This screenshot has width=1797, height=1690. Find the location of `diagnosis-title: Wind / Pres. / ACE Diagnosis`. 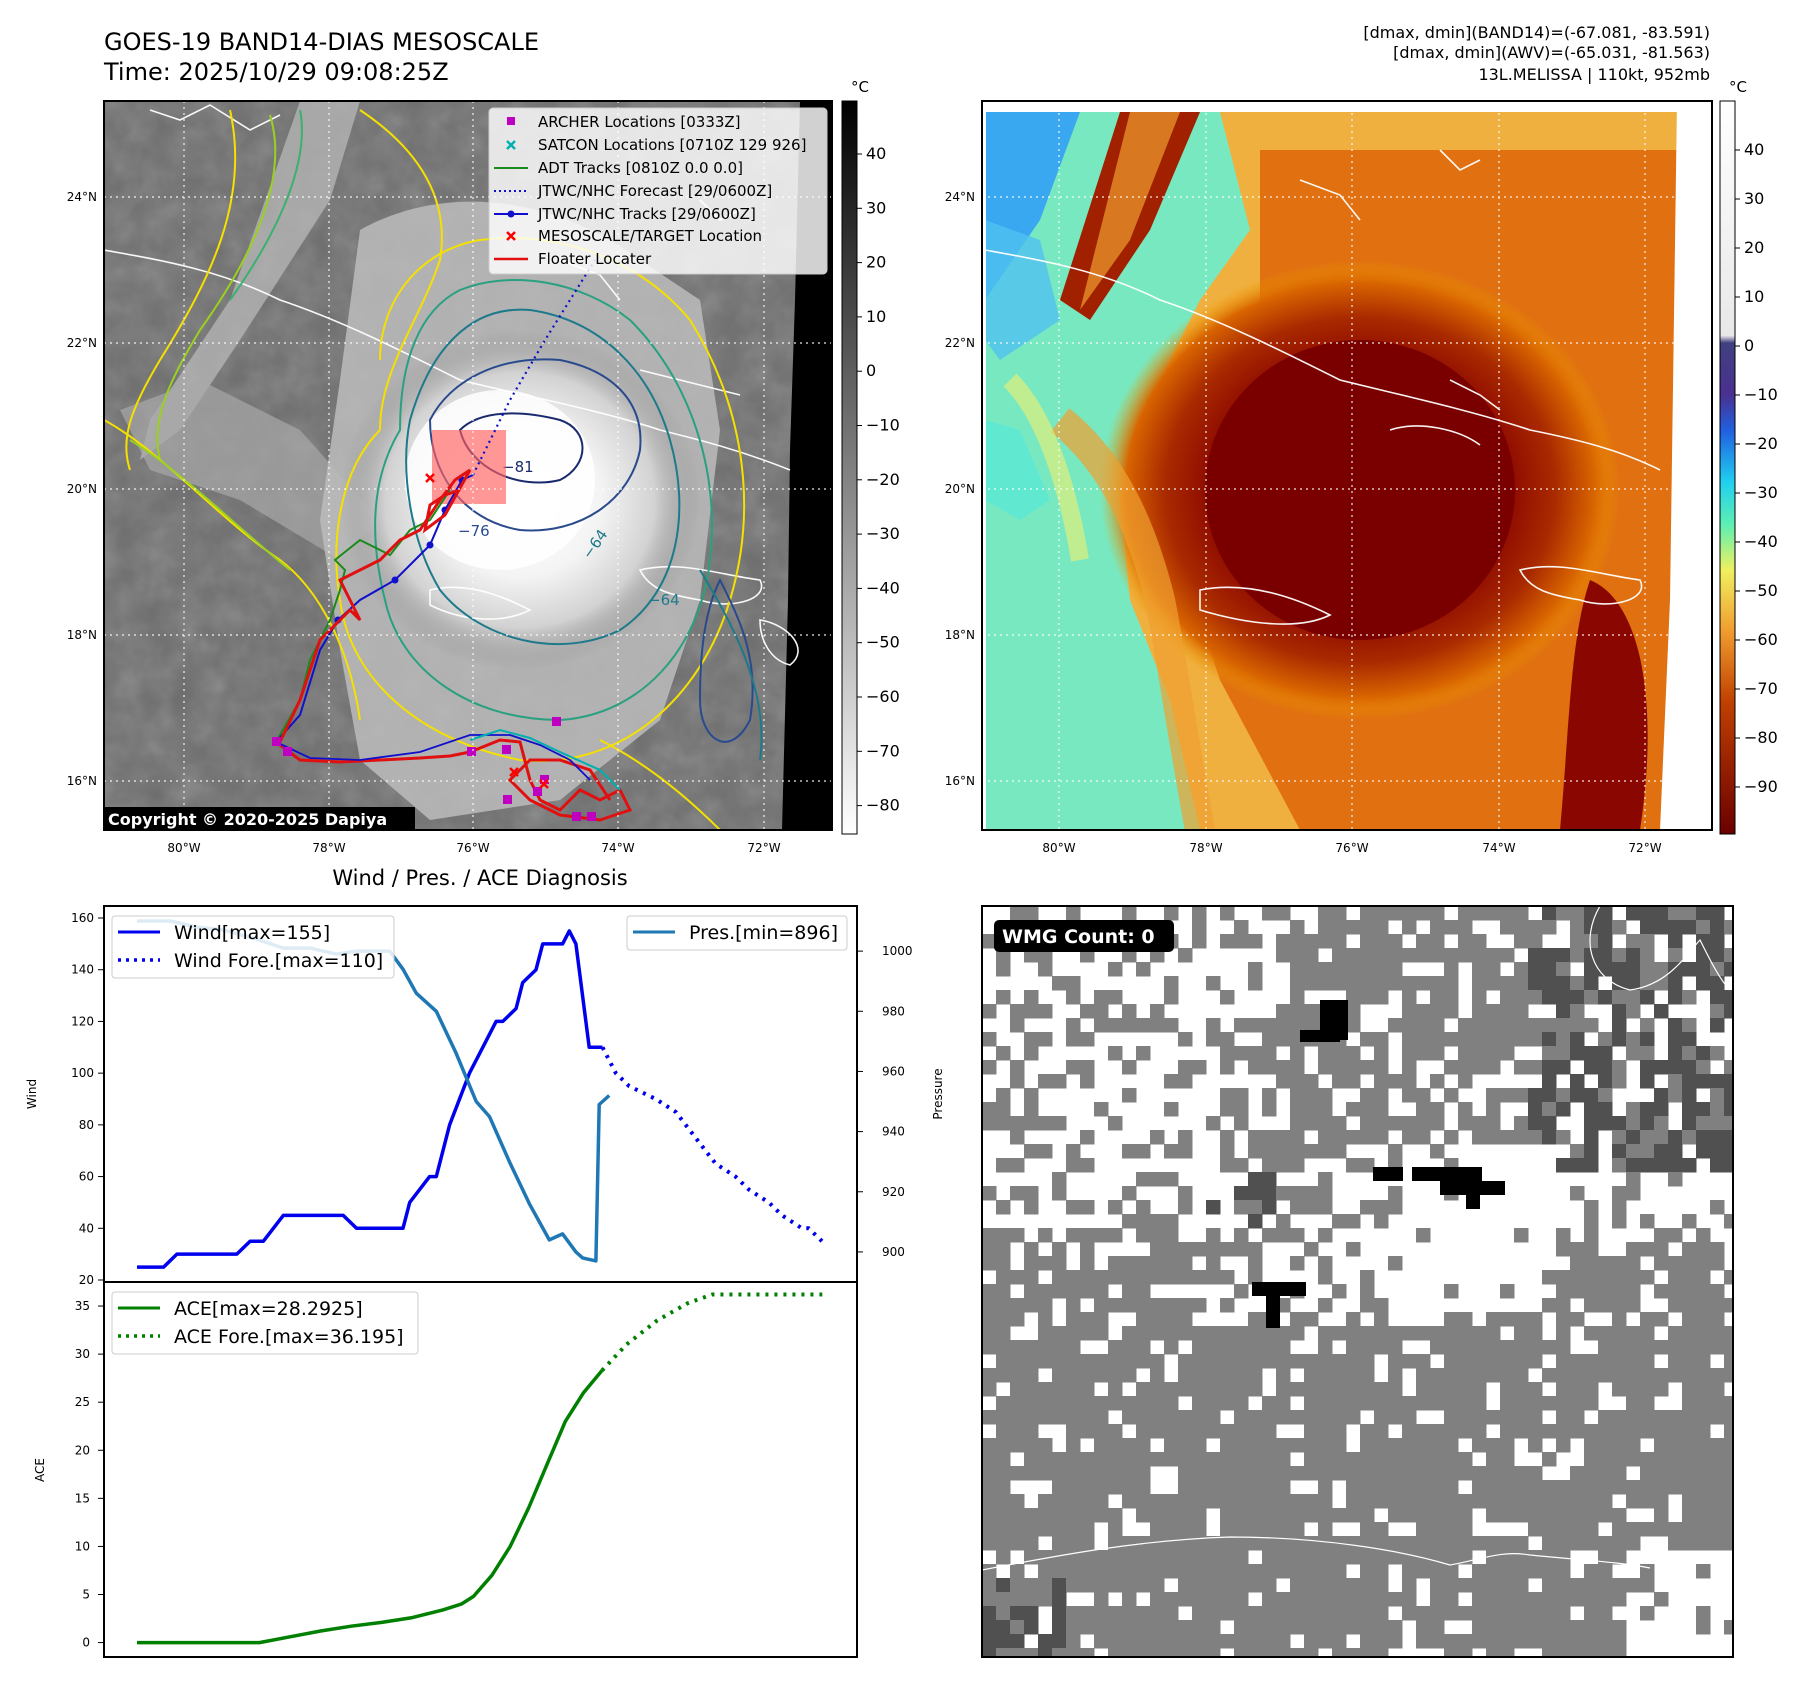

diagnosis-title: Wind / Pres. / ACE Diagnosis is located at coordinates (479, 878).